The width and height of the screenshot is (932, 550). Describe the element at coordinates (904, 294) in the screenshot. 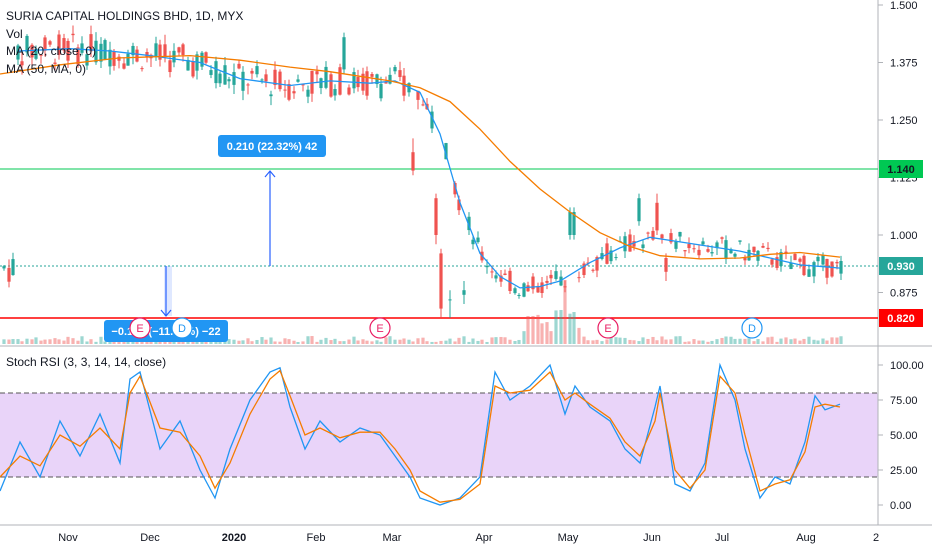

I see `price-tick-label: 0.875` at that location.